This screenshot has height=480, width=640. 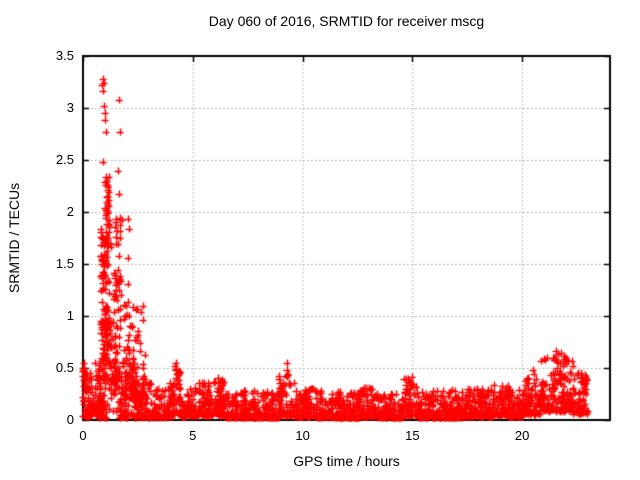 I want to click on x-tick-label: 15, so click(x=412, y=435).